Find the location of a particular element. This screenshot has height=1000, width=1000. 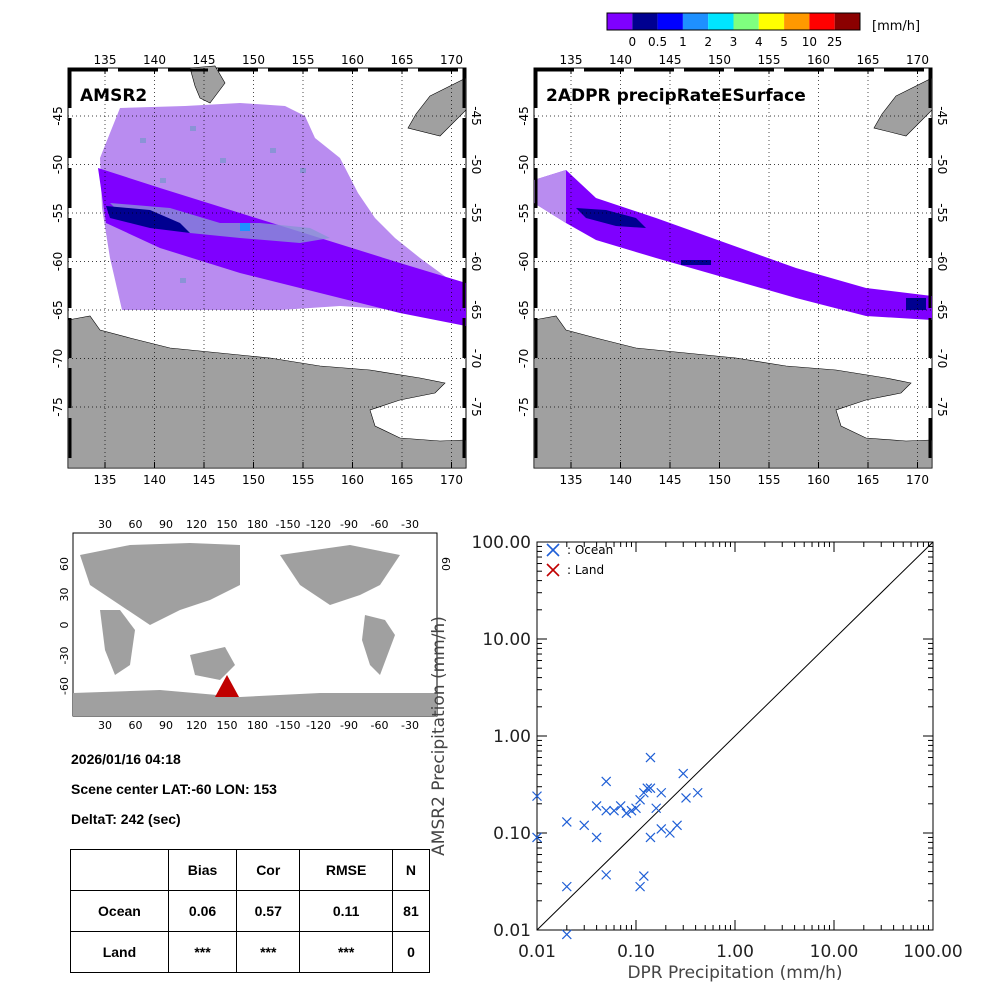

deltat: DeltaT: 242 (sec) is located at coordinates (126, 819).